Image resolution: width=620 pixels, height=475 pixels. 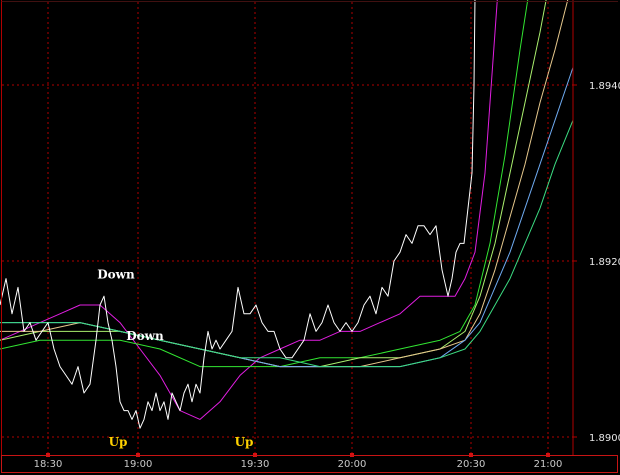 I want to click on y-tick-label: 1.8920, so click(x=604, y=262).